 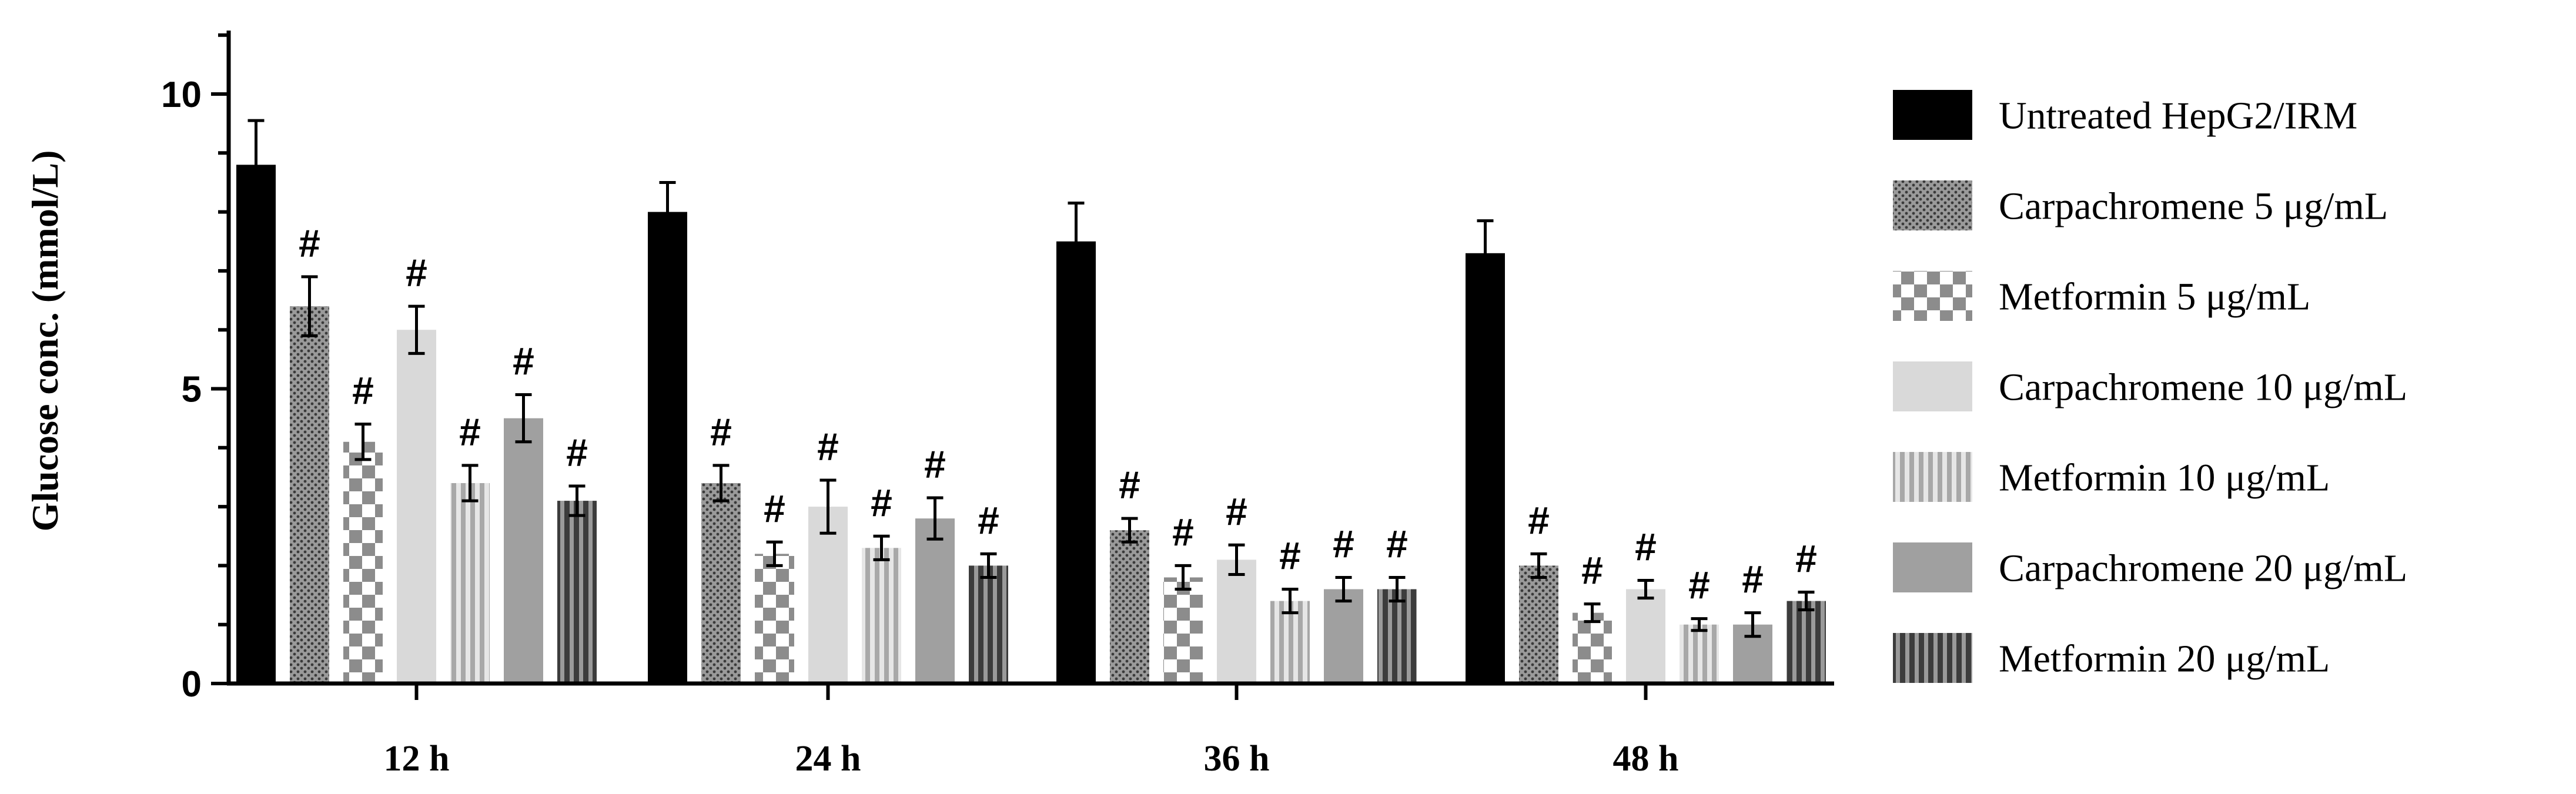 I want to click on y-tick-label: 5, so click(x=192, y=390).